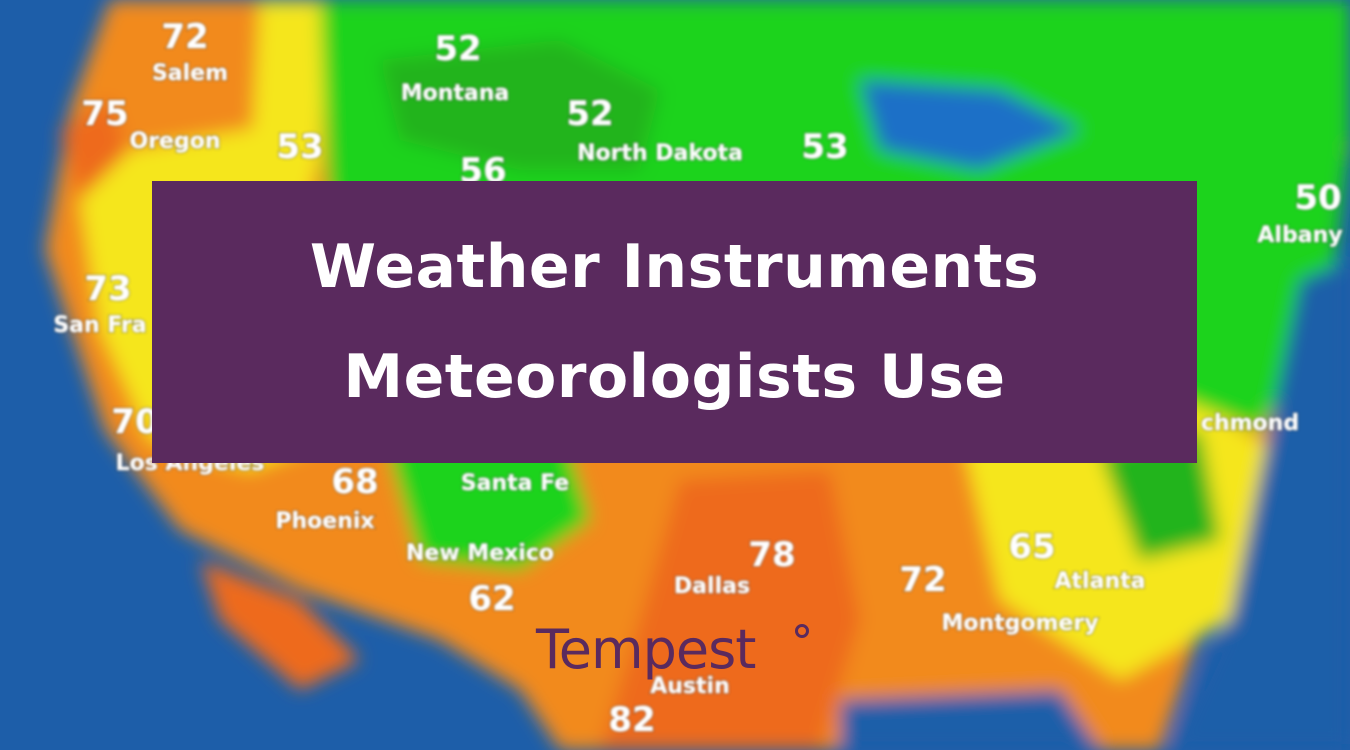  I want to click on temperature-label: 68, so click(354, 482).